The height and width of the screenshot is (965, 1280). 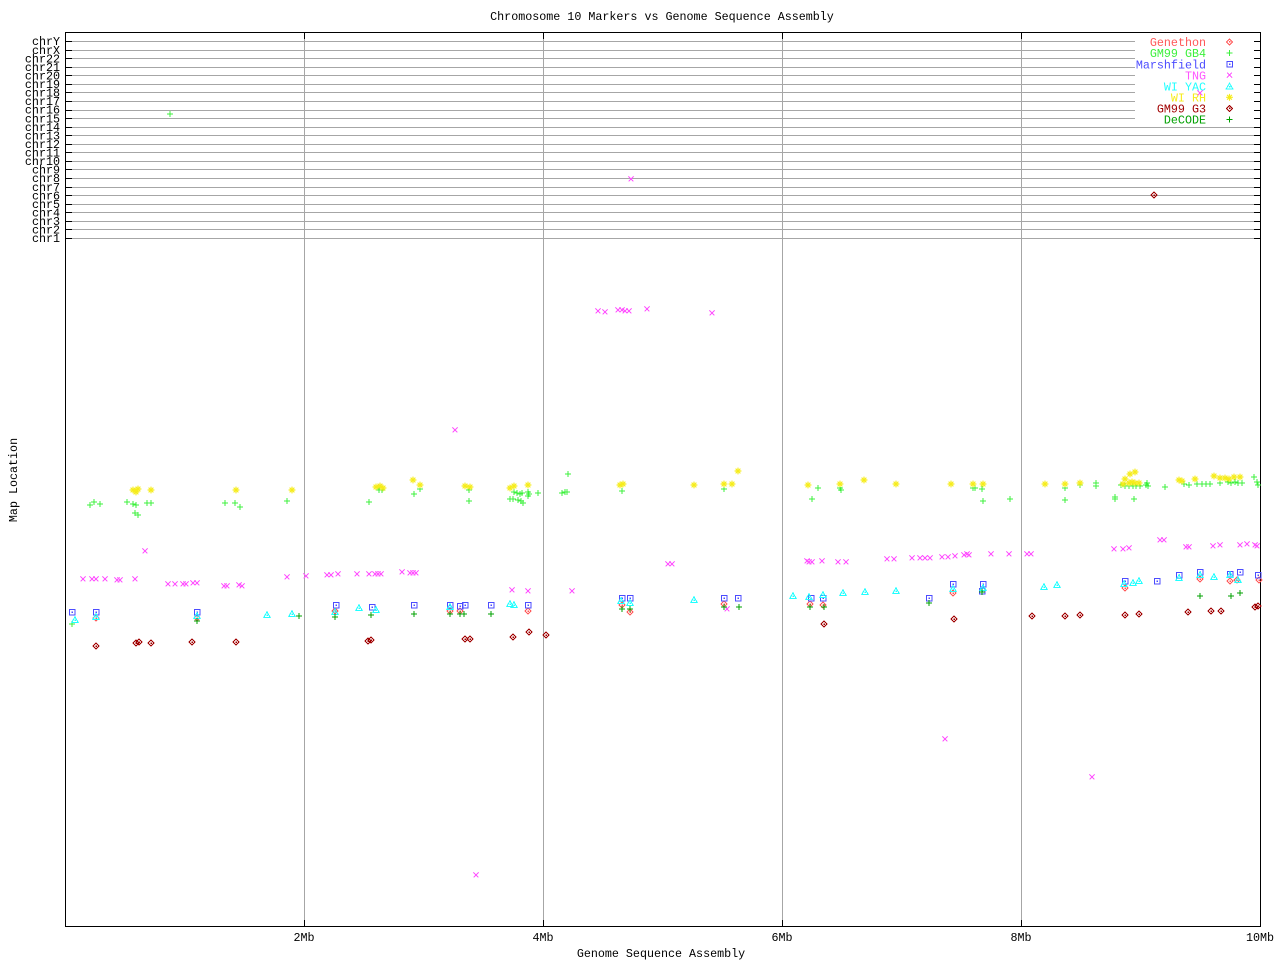 I want to click on svg-text: Marshfield, so click(x=1171, y=65).